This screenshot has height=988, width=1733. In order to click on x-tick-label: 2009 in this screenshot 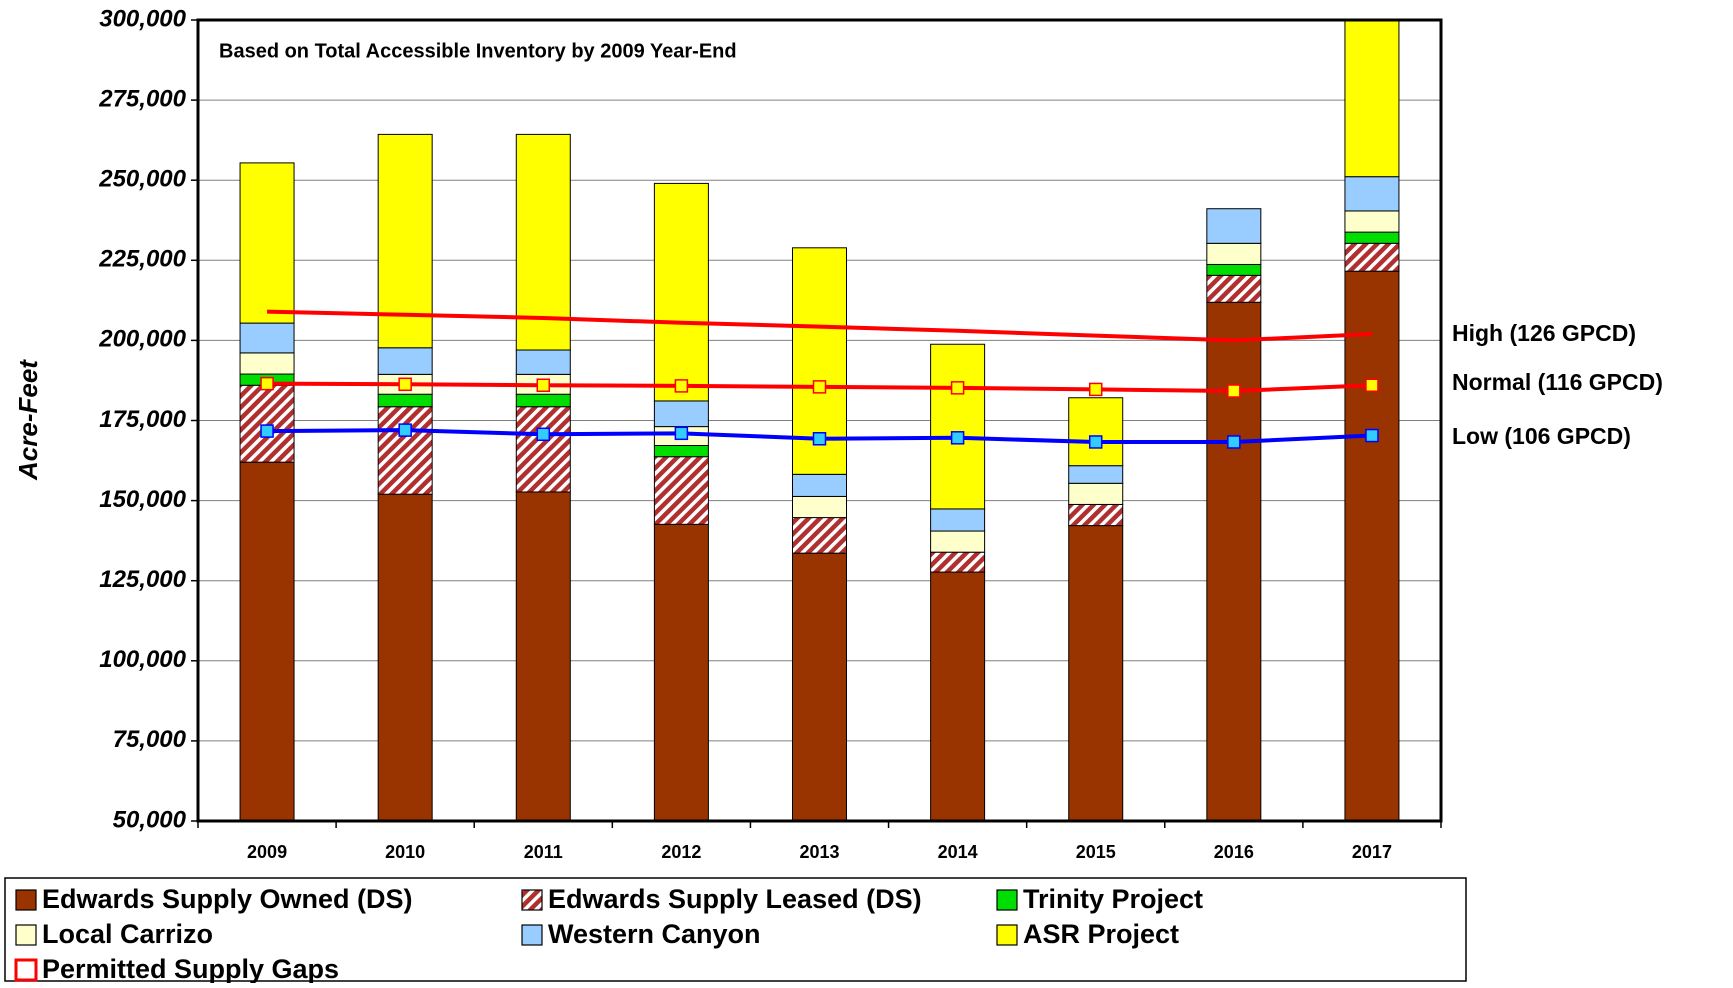, I will do `click(267, 852)`.